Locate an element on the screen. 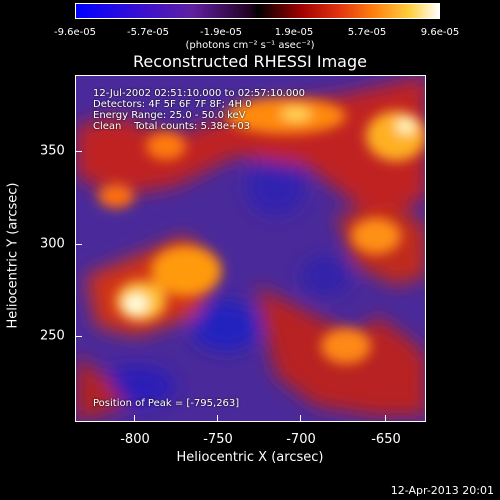 The width and height of the screenshot is (500, 500). peak-position: Position of Peak = [-795,263] is located at coordinates (166, 403).